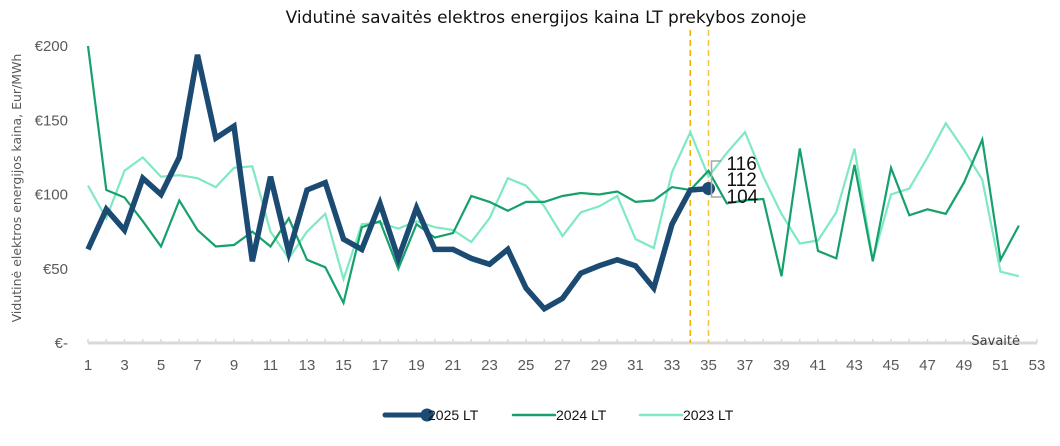 The image size is (1060, 446). Describe the element at coordinates (708, 189) in the screenshot. I see `series-end-marker-2025-lt` at that location.